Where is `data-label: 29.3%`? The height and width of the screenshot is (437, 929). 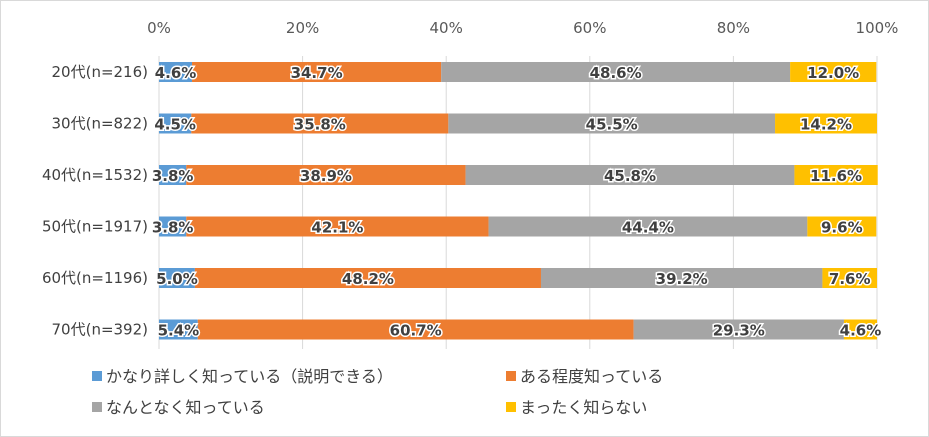
data-label: 29.3% is located at coordinates (739, 331).